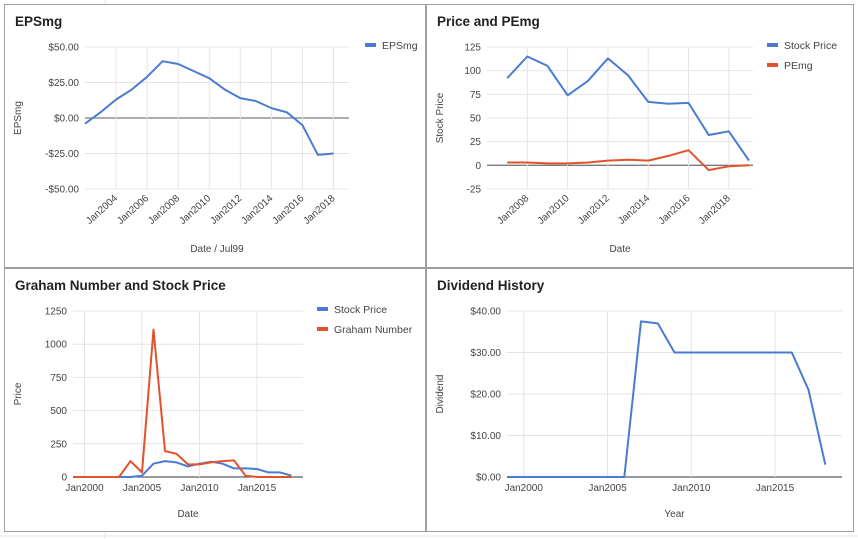 The height and width of the screenshot is (539, 858). What do you see at coordinates (440, 117) in the screenshot?
I see `y-axis-title: Stock Price` at bounding box center [440, 117].